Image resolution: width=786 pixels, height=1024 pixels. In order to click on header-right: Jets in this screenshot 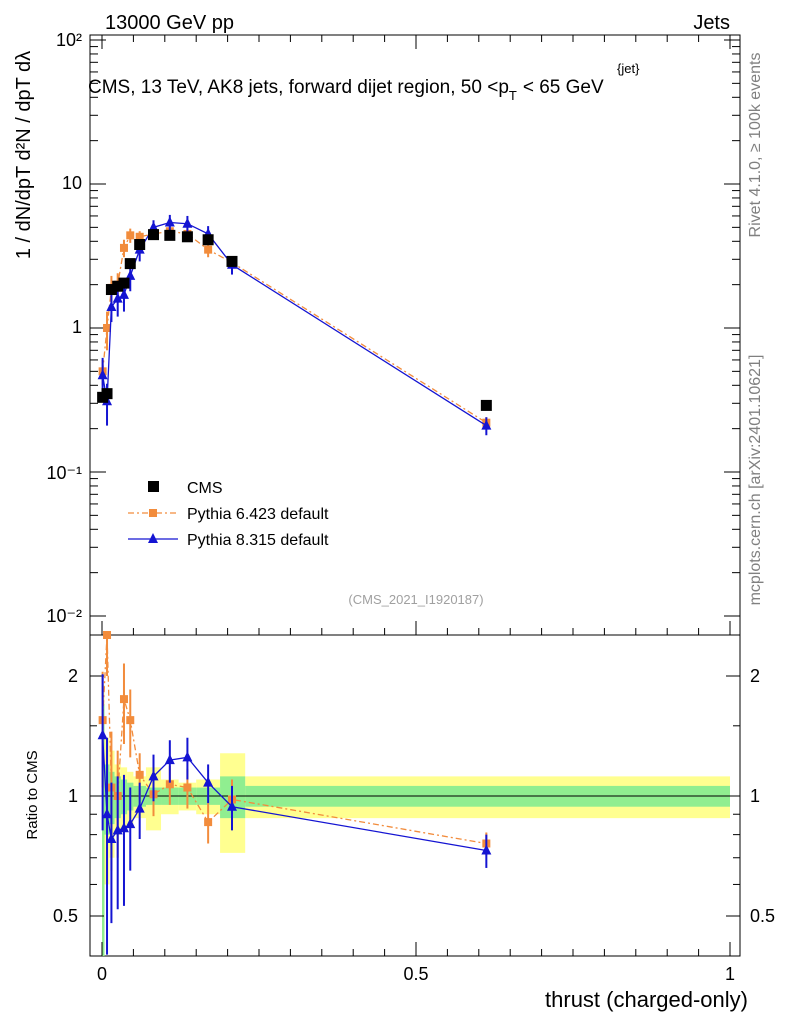, I will do `click(711, 23)`.